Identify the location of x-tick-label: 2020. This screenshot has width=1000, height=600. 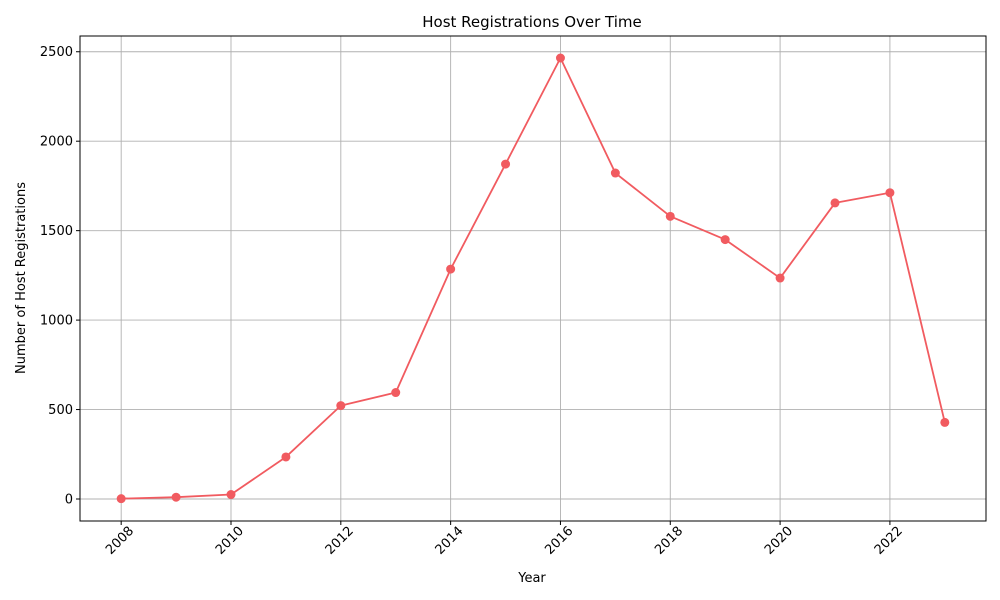
(779, 541).